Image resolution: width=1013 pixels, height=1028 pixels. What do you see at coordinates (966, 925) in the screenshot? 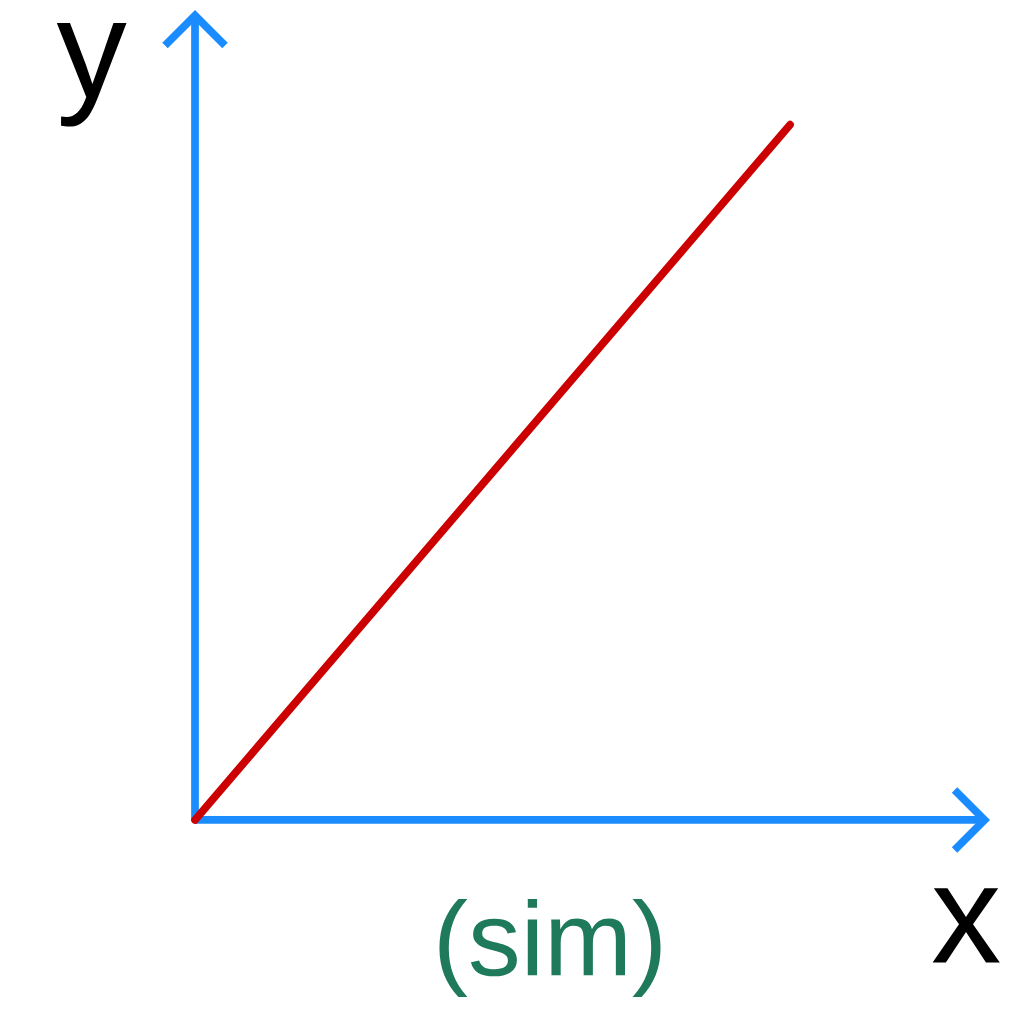
I see `x-axis-title: x` at bounding box center [966, 925].